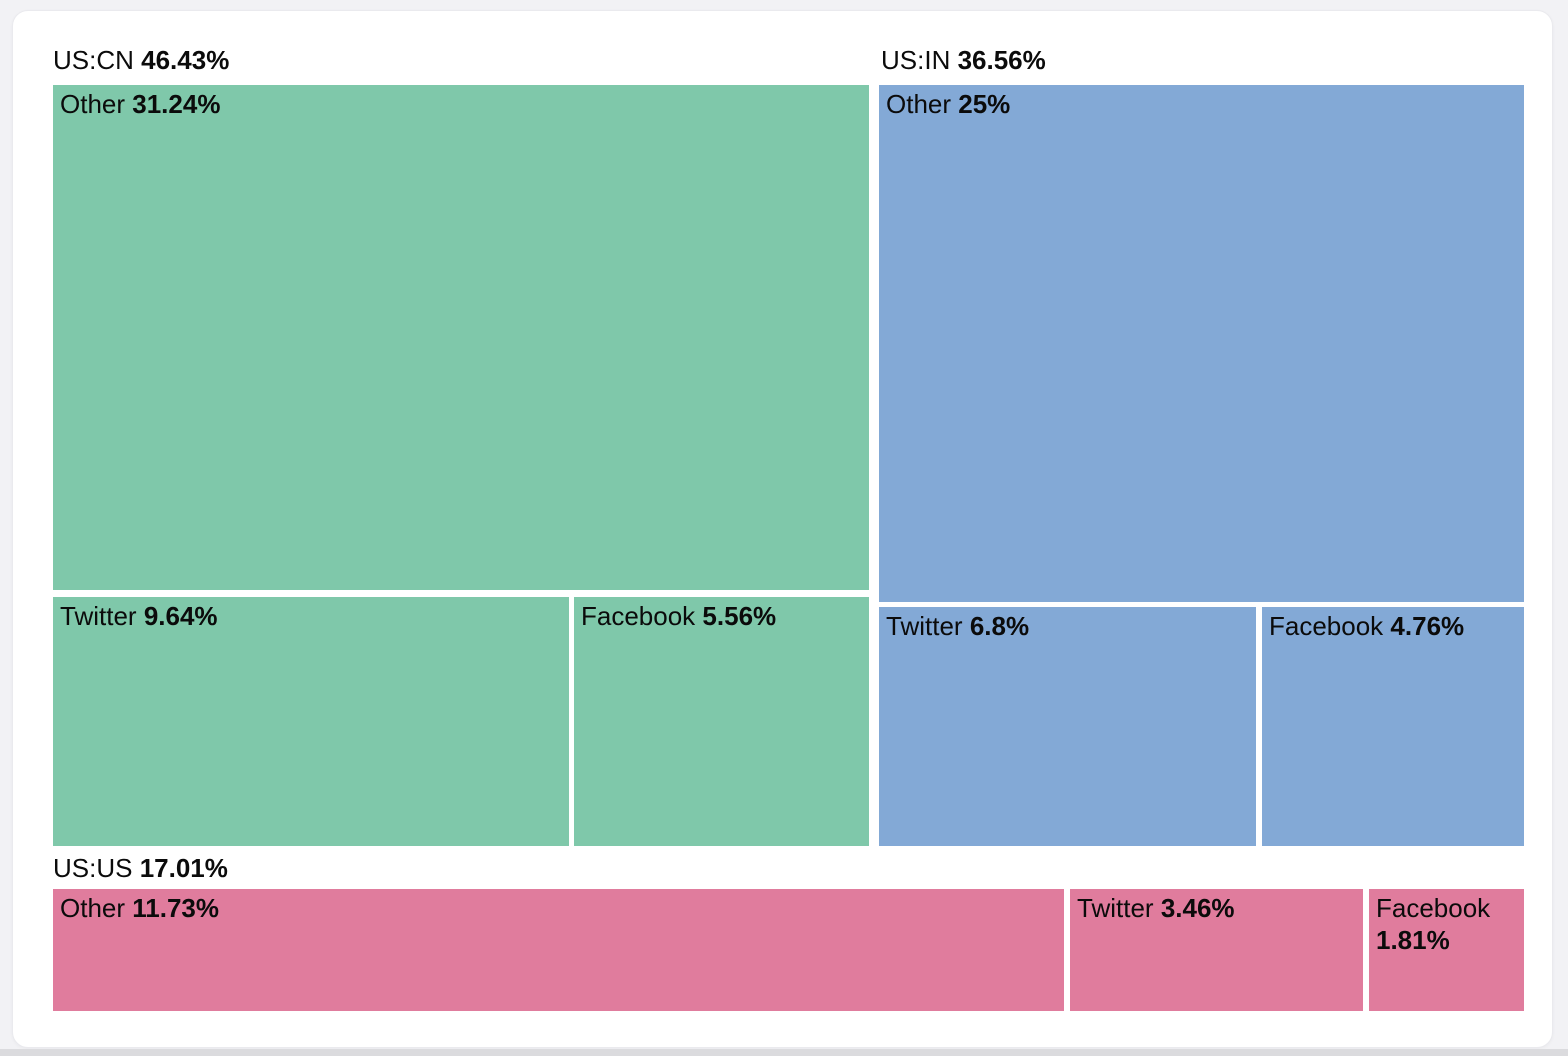  Describe the element at coordinates (916, 60) in the screenshot. I see `group-name: US:IN` at that location.